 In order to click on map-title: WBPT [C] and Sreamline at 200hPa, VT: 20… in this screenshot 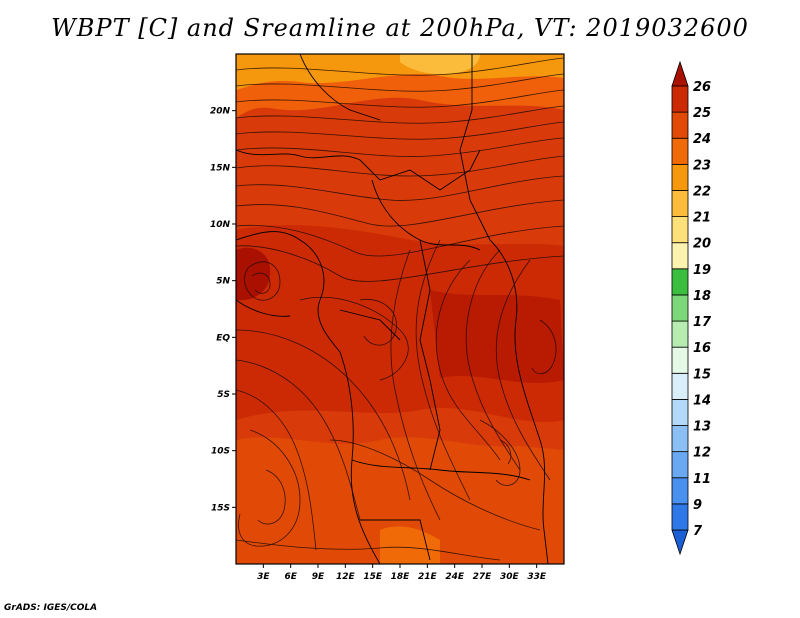, I will do `click(400, 28)`.